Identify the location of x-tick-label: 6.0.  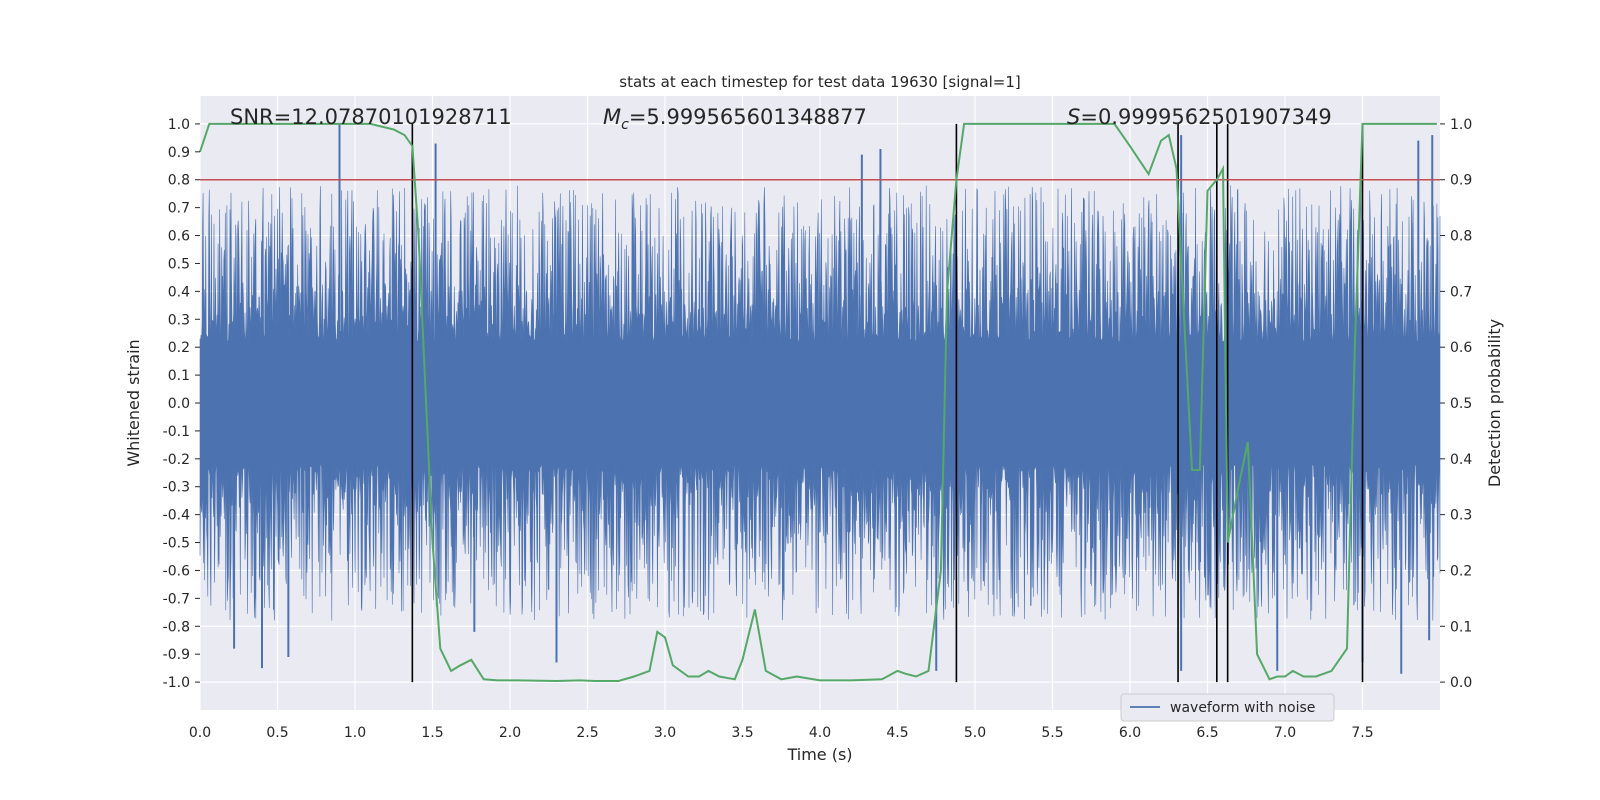
(1130, 733).